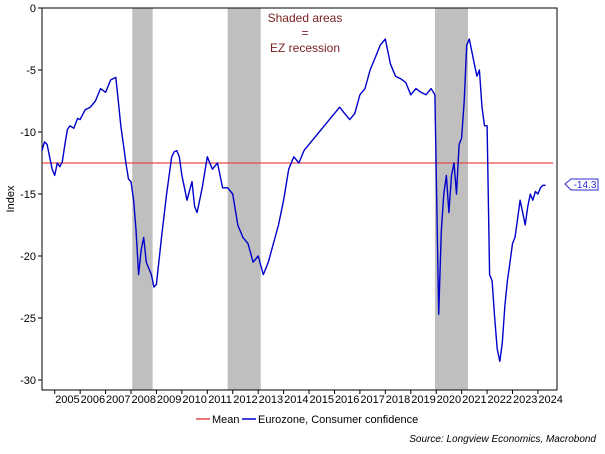 The width and height of the screenshot is (605, 454). I want to click on y-tick-label: -15, so click(28, 195).